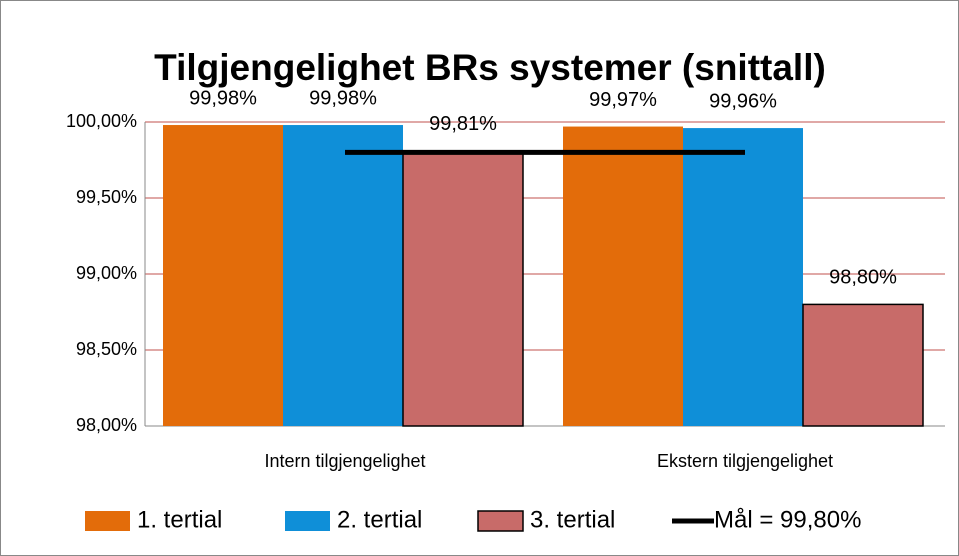 The height and width of the screenshot is (556, 959). I want to click on y-tick-label: 98,50%, so click(106, 349).